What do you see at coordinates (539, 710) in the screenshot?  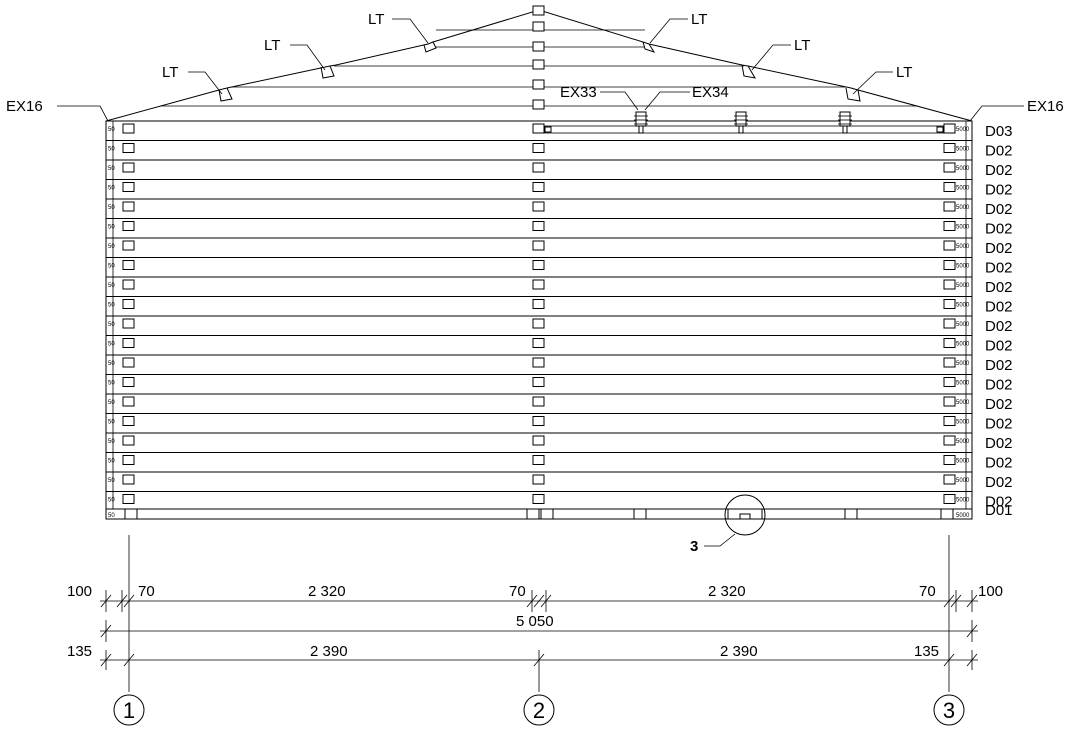 I see `axis-bubble-2: 2` at bounding box center [539, 710].